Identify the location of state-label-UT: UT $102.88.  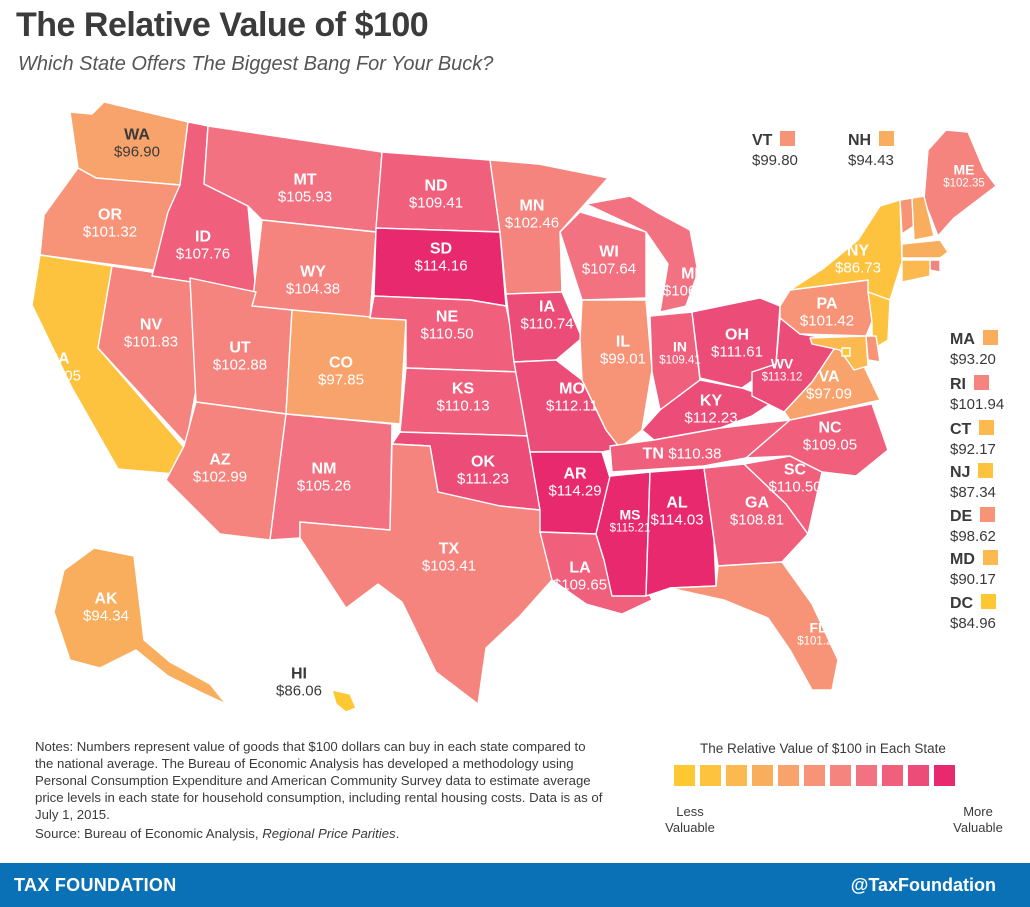
(240, 356).